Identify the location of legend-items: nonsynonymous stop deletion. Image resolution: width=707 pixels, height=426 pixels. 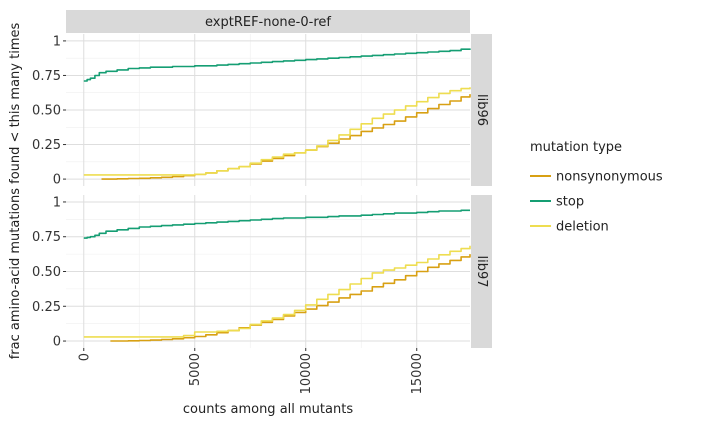
(596, 202).